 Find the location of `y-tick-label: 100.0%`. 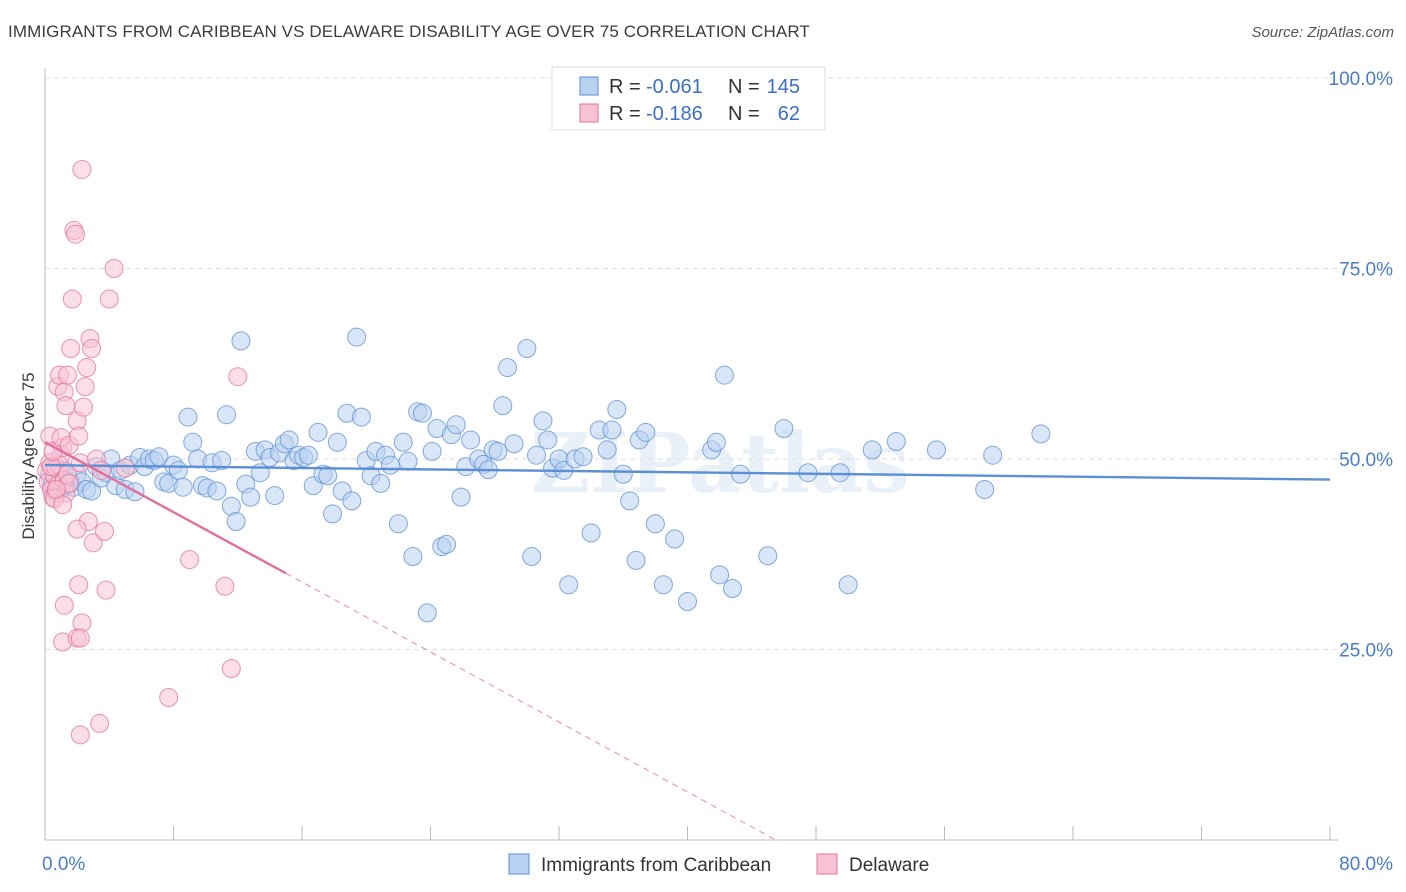

y-tick-label: 100.0% is located at coordinates (1361, 79).